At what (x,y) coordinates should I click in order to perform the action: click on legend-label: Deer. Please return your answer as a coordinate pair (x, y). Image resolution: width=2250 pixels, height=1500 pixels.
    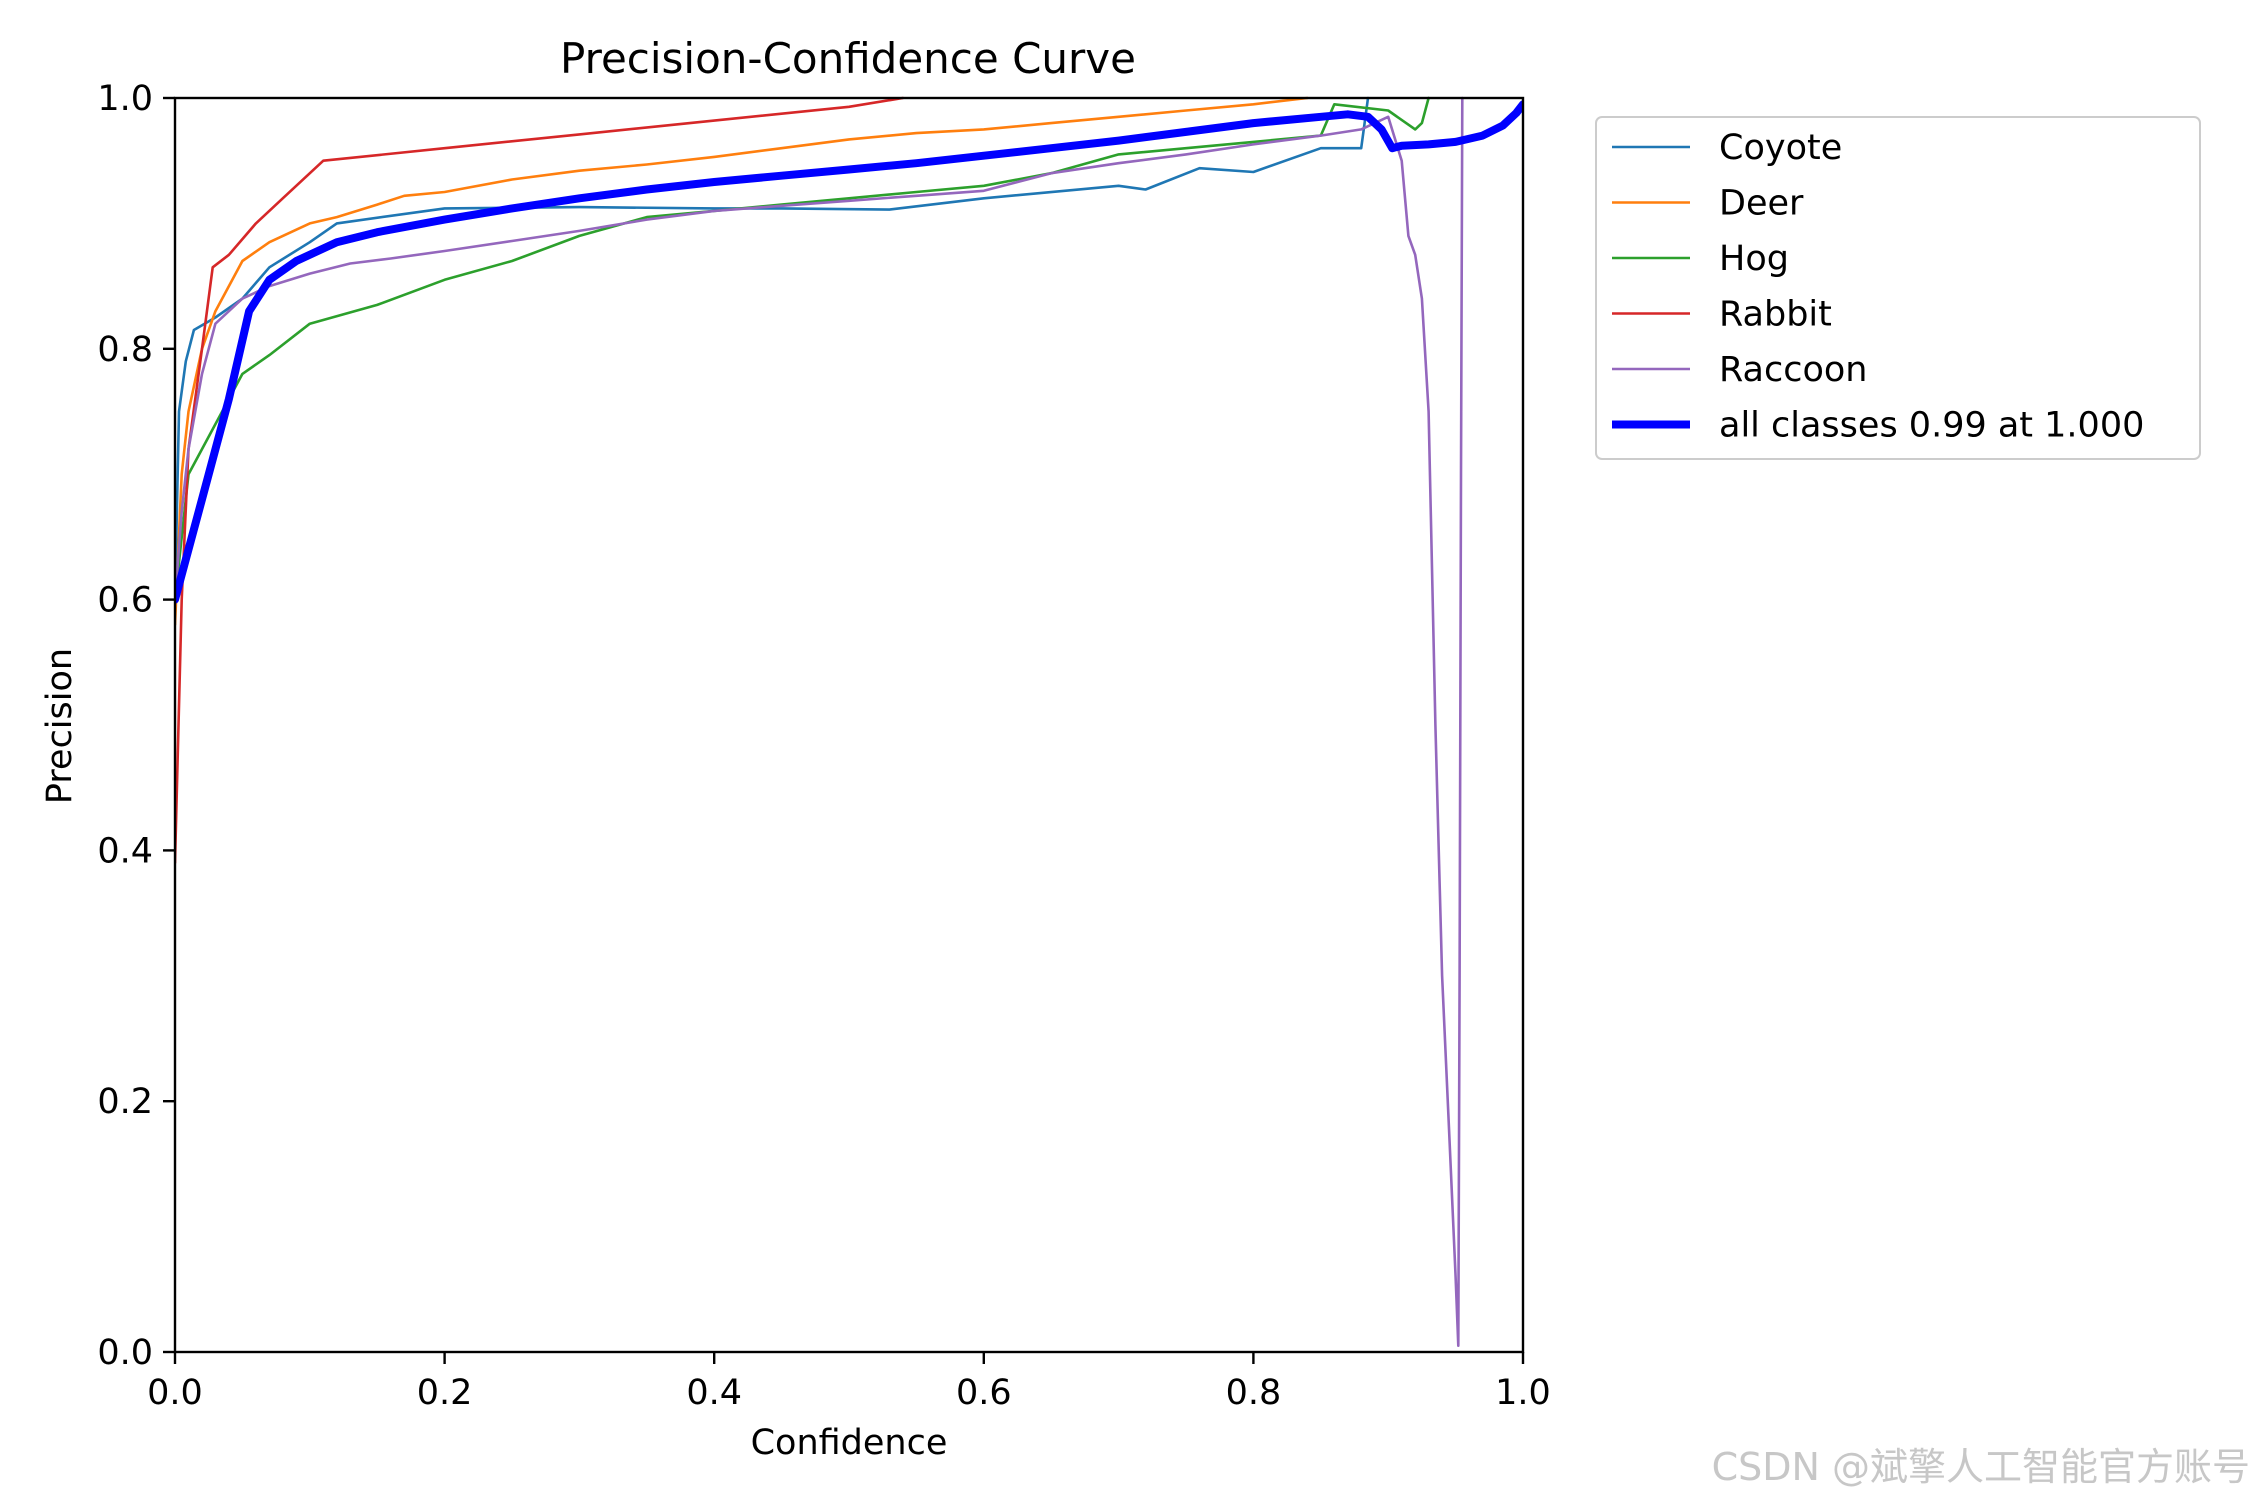
    Looking at the image, I should click on (1761, 204).